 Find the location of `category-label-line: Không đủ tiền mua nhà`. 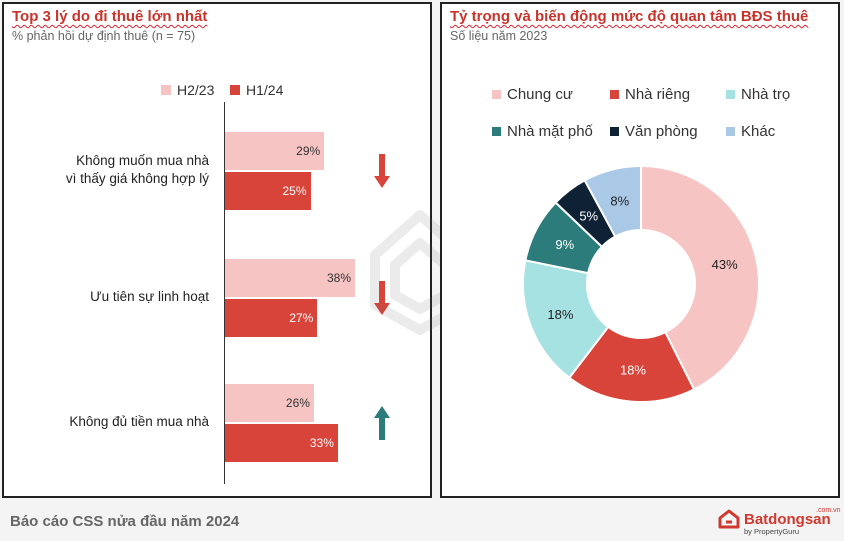

category-label-line: Không đủ tiền mua nhà is located at coordinates (139, 421).